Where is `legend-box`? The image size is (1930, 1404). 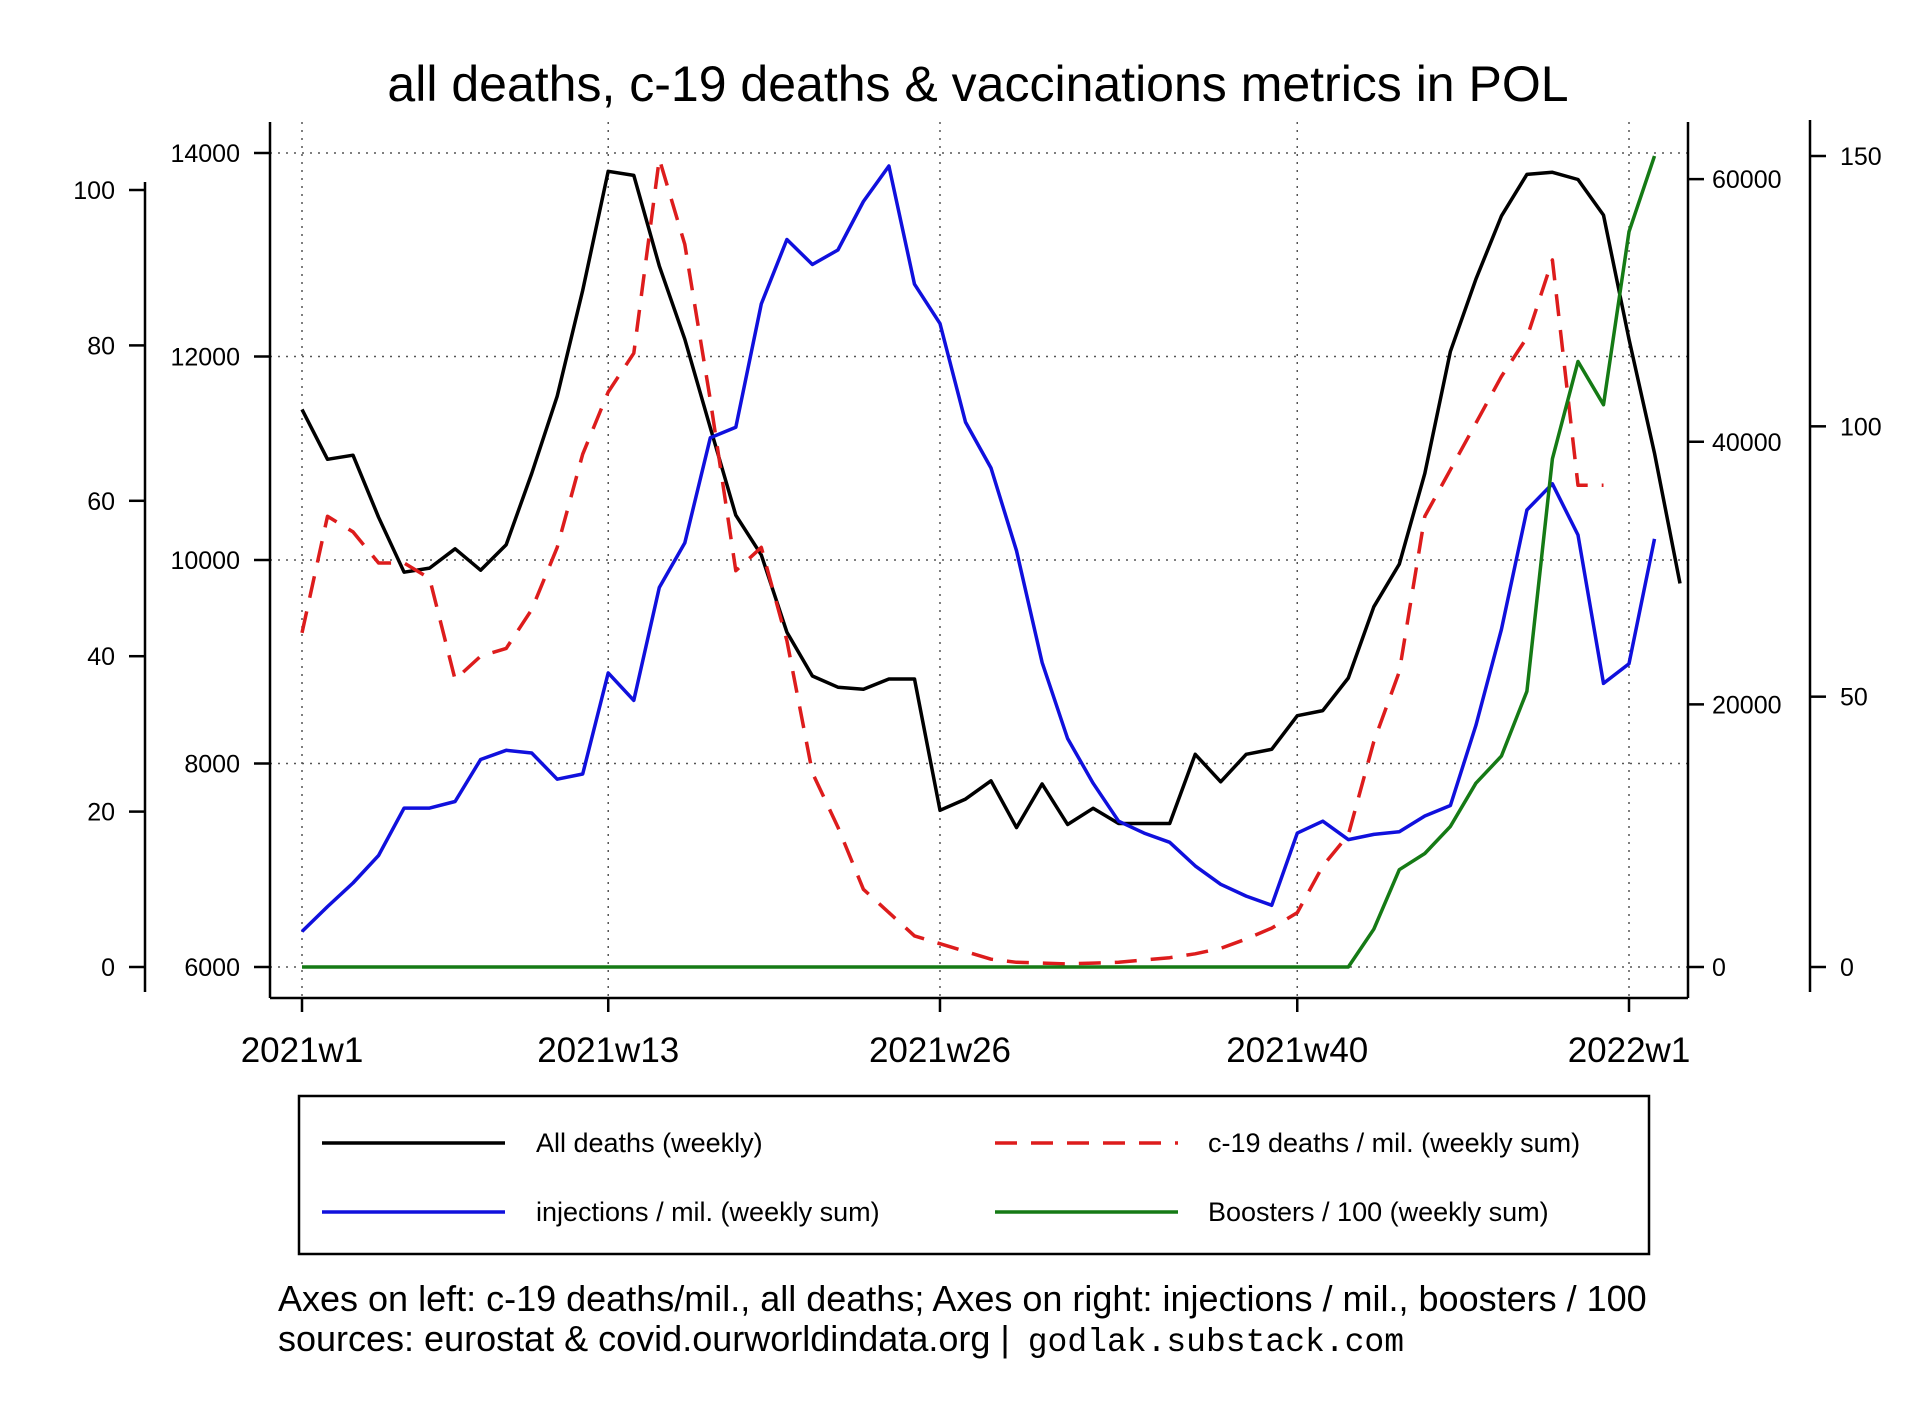 legend-box is located at coordinates (974, 1175).